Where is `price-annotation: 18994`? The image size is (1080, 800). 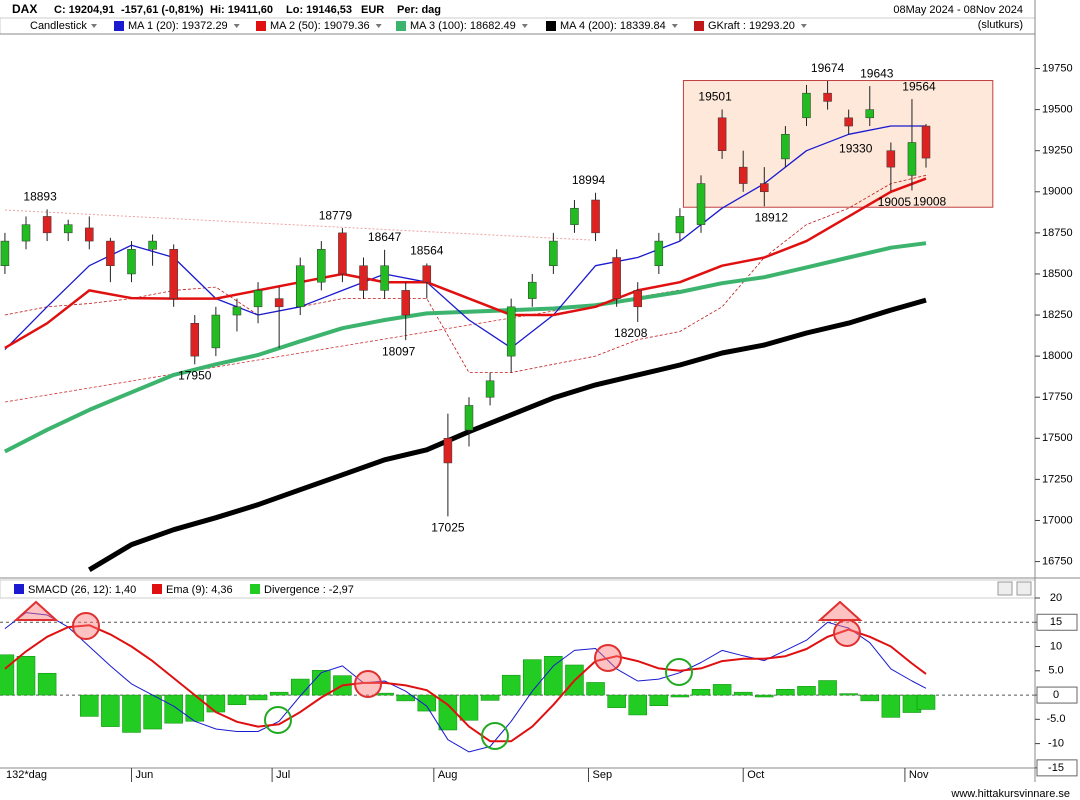
price-annotation: 18994 is located at coordinates (589, 180).